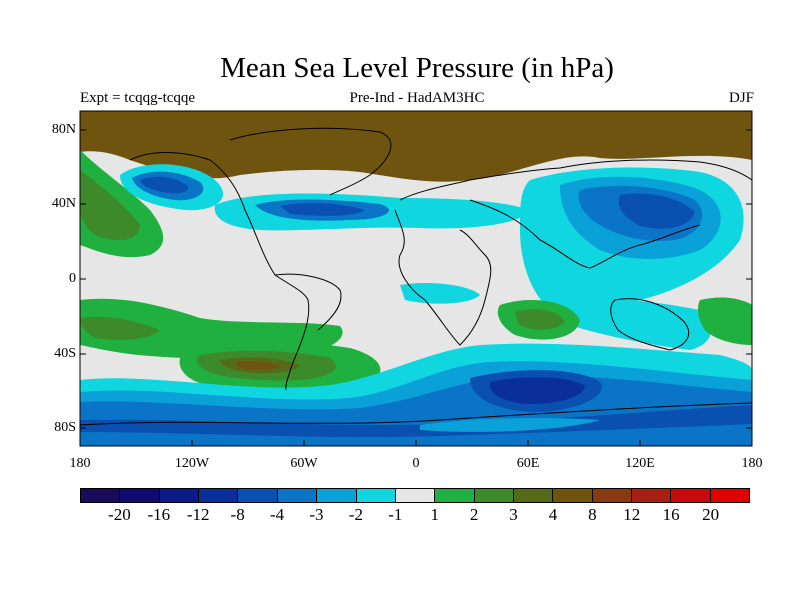 This screenshot has height=600, width=800. Describe the element at coordinates (316, 514) in the screenshot. I see `colorbar-label: -3` at that location.